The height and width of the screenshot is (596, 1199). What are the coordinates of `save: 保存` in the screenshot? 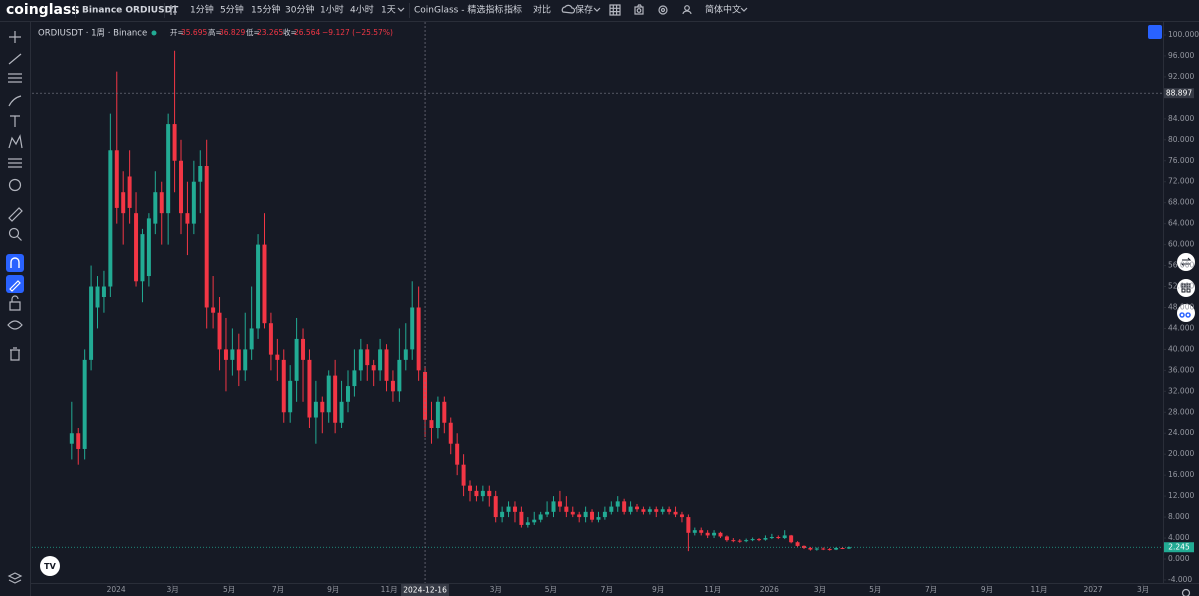 It's located at (584, 10).